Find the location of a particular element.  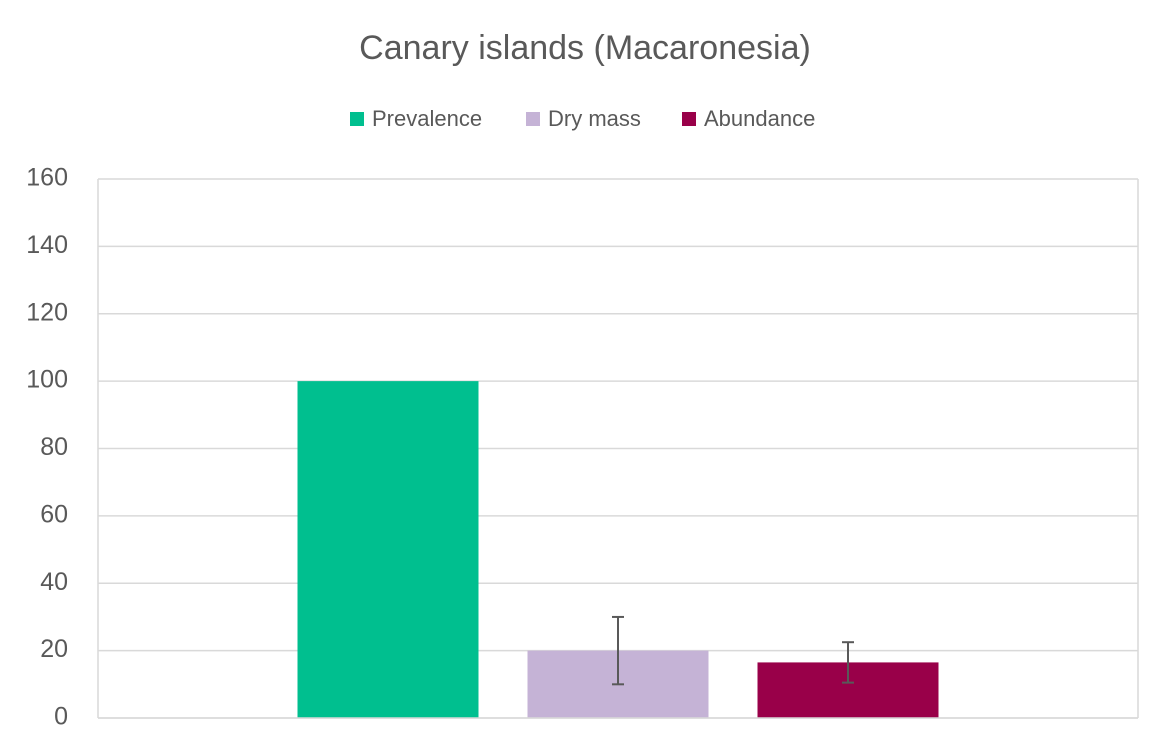

legend-label: Prevalence is located at coordinates (427, 118).